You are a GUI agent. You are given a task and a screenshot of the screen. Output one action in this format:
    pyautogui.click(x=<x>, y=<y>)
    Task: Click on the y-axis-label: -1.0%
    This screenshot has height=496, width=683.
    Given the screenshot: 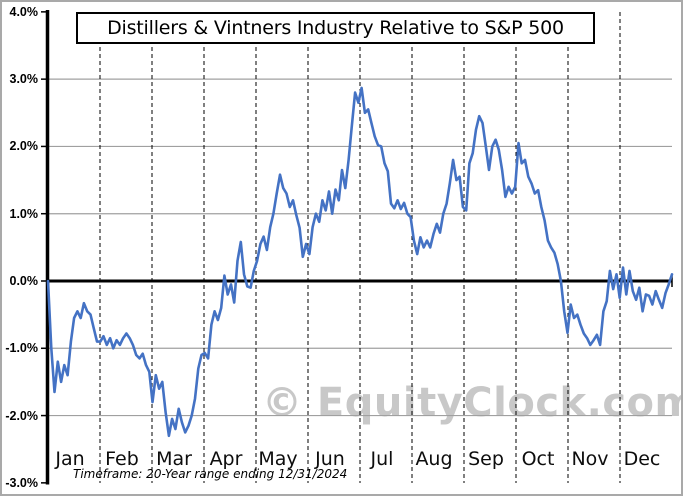 What is the action you would take?
    pyautogui.click(x=21, y=348)
    